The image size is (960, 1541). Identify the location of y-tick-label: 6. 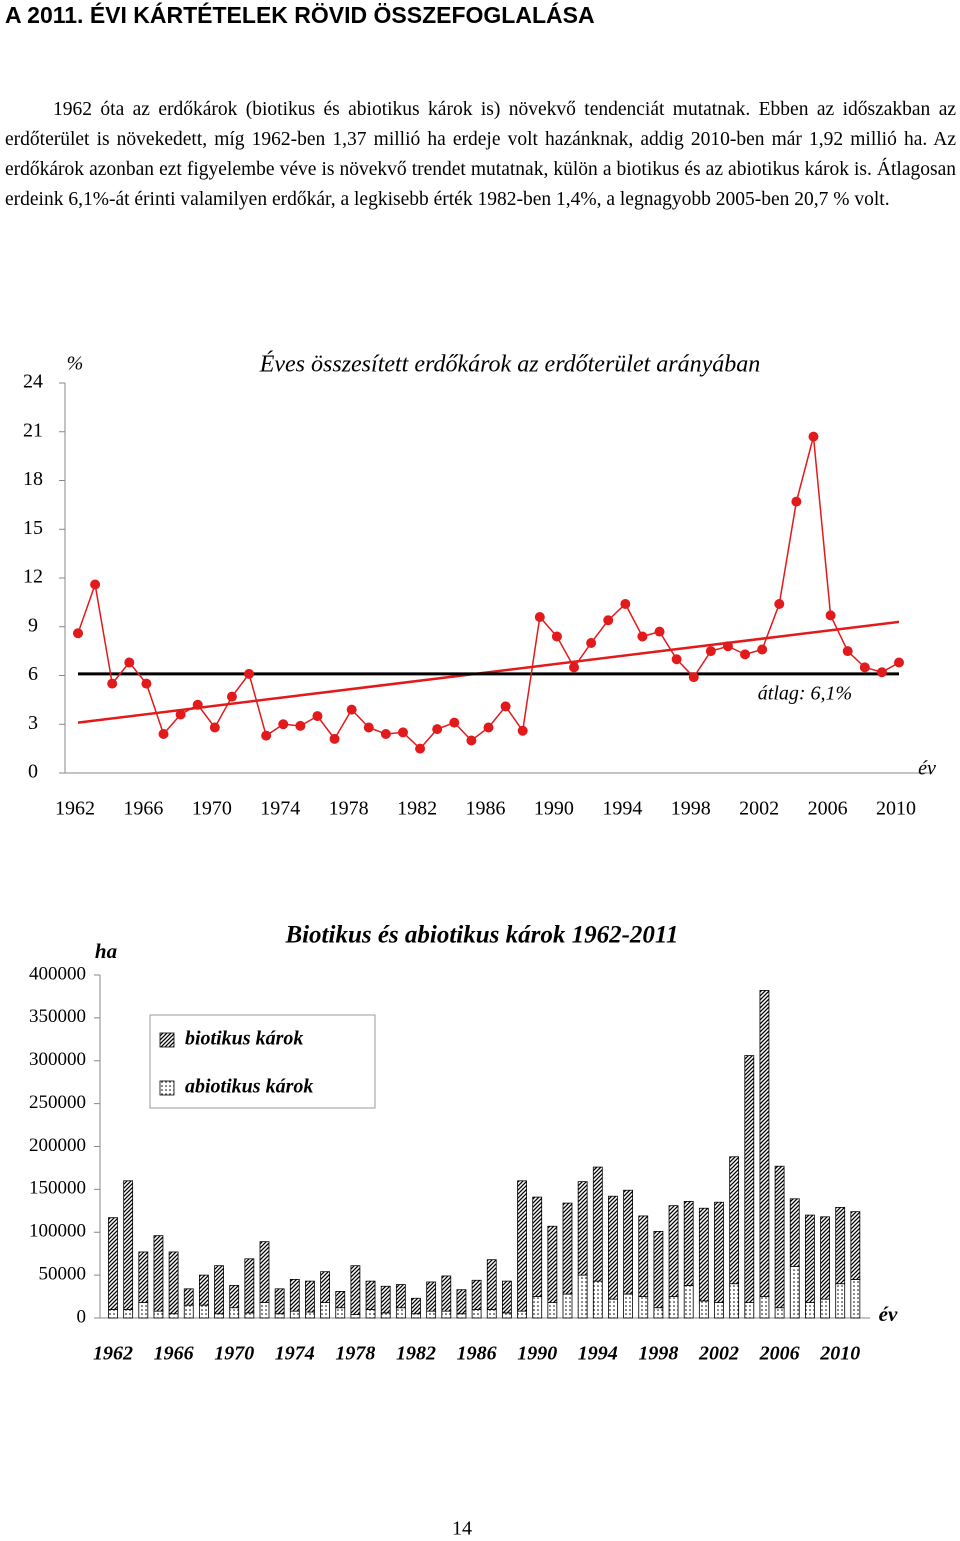
(33, 674).